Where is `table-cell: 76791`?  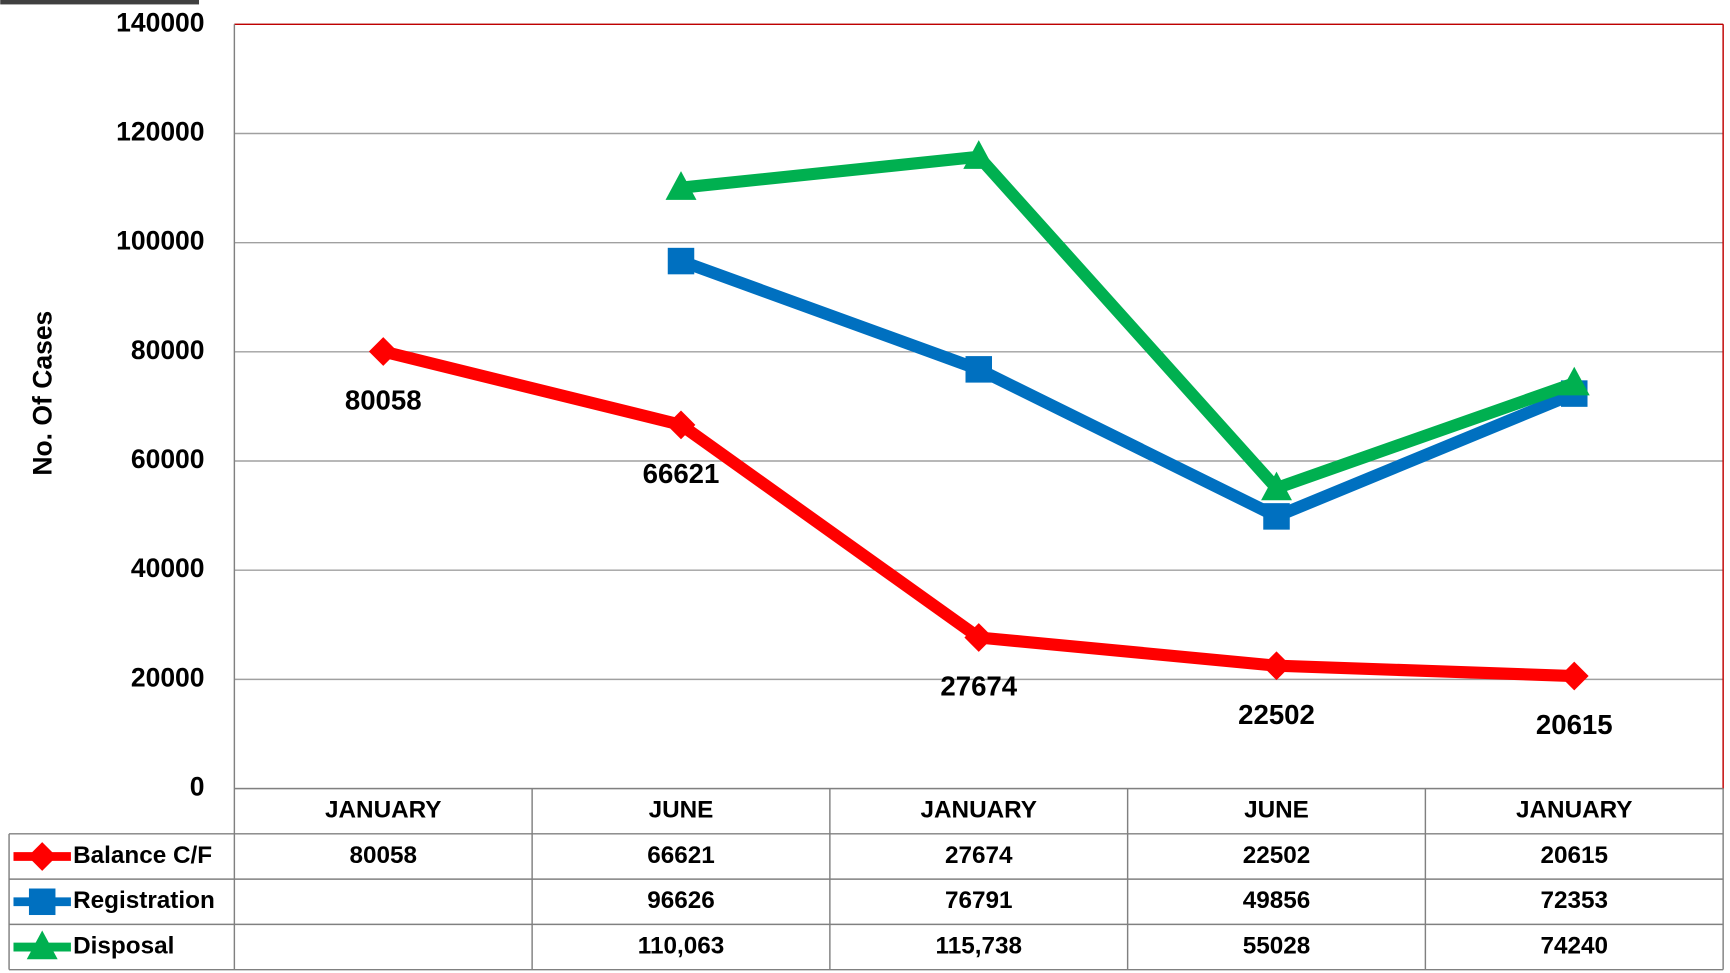
table-cell: 76791 is located at coordinates (979, 900).